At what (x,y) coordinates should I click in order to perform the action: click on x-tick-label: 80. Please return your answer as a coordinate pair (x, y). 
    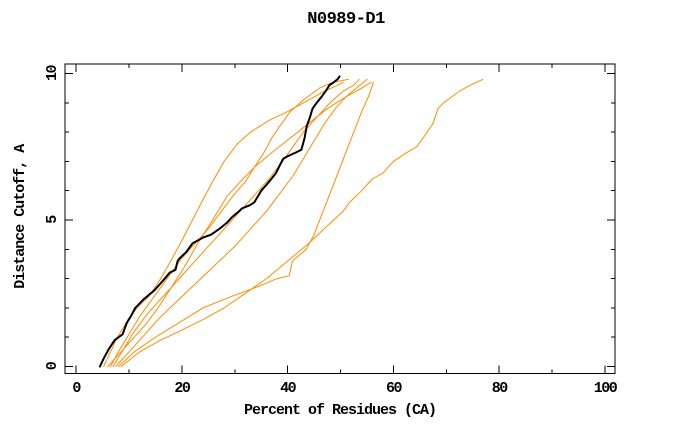
    Looking at the image, I should click on (500, 388).